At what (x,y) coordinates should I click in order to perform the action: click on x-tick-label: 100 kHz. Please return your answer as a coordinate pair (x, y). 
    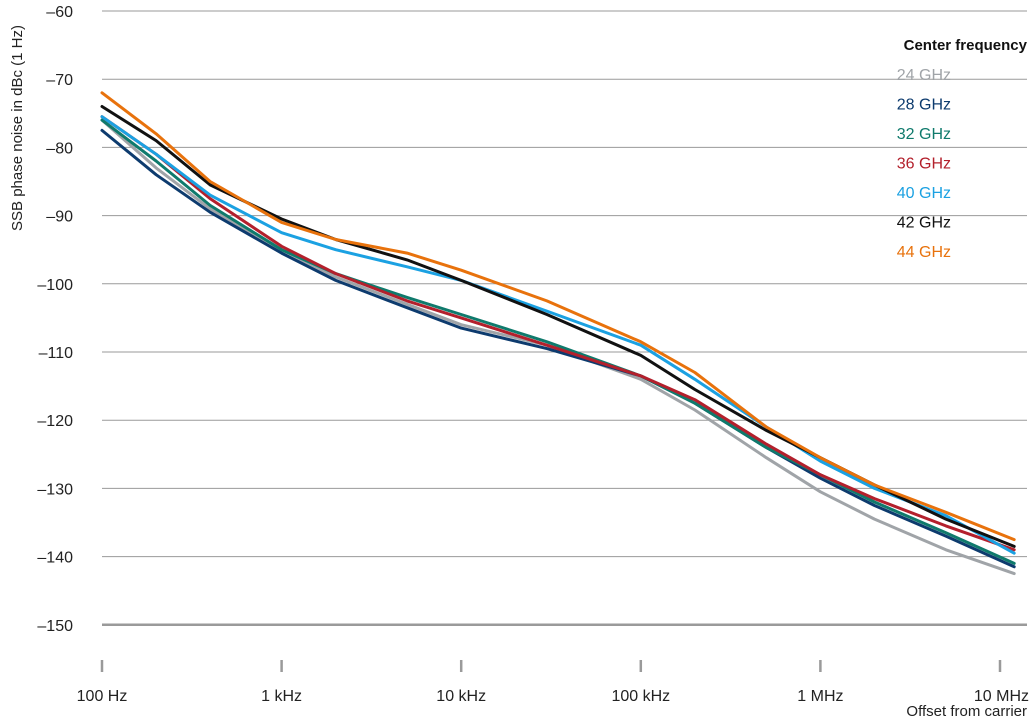
    Looking at the image, I should click on (640, 696).